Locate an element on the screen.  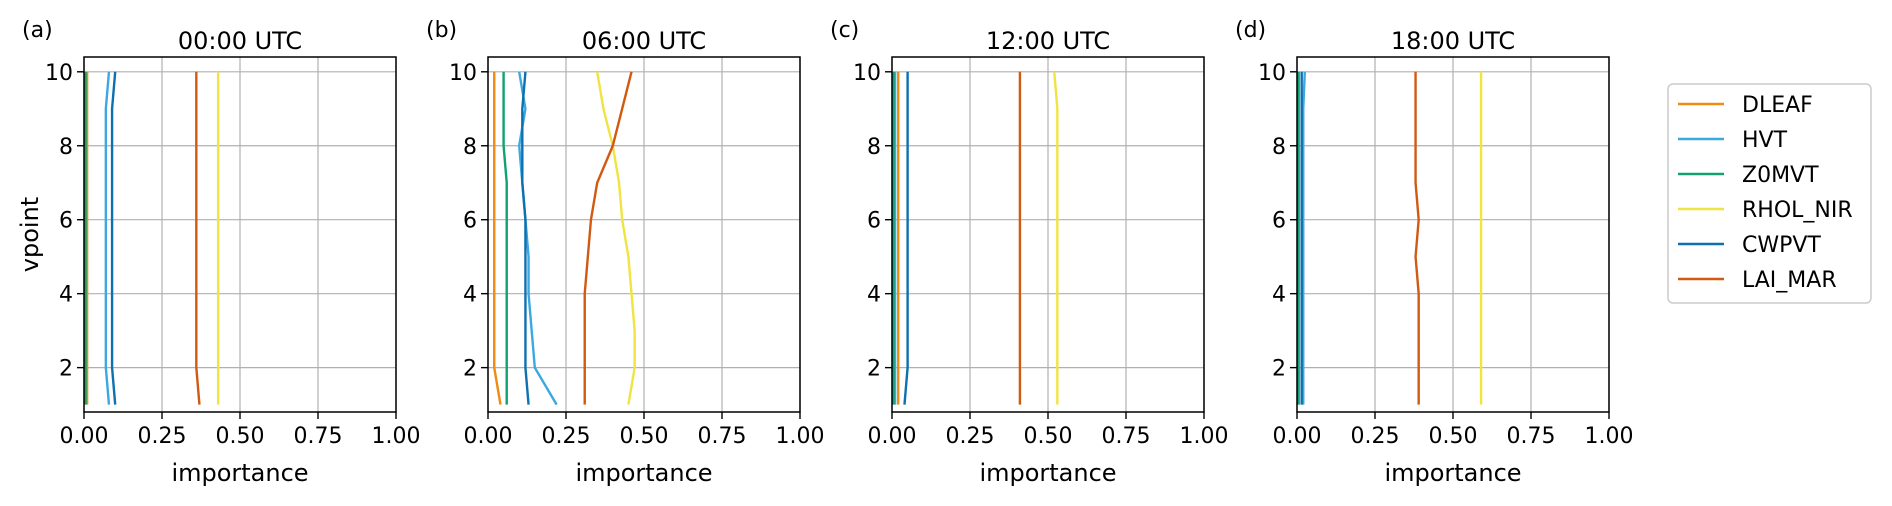
y-axis-label: vpoint is located at coordinates (30, 234).